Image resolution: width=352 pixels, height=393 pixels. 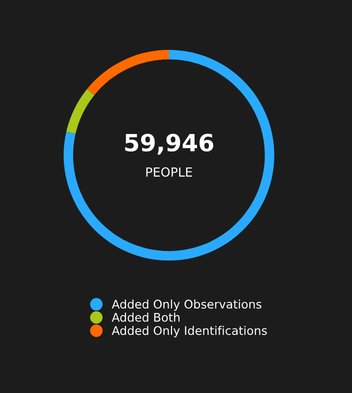 What do you see at coordinates (187, 305) in the screenshot?
I see `legend-label: Added Only Observations` at bounding box center [187, 305].